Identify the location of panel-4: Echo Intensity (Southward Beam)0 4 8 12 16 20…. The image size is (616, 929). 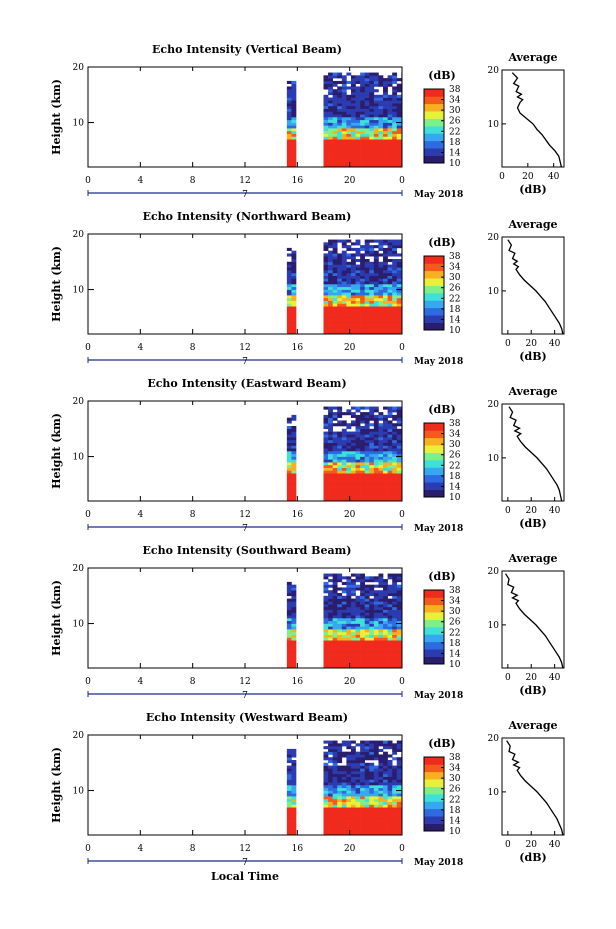
(307, 622).